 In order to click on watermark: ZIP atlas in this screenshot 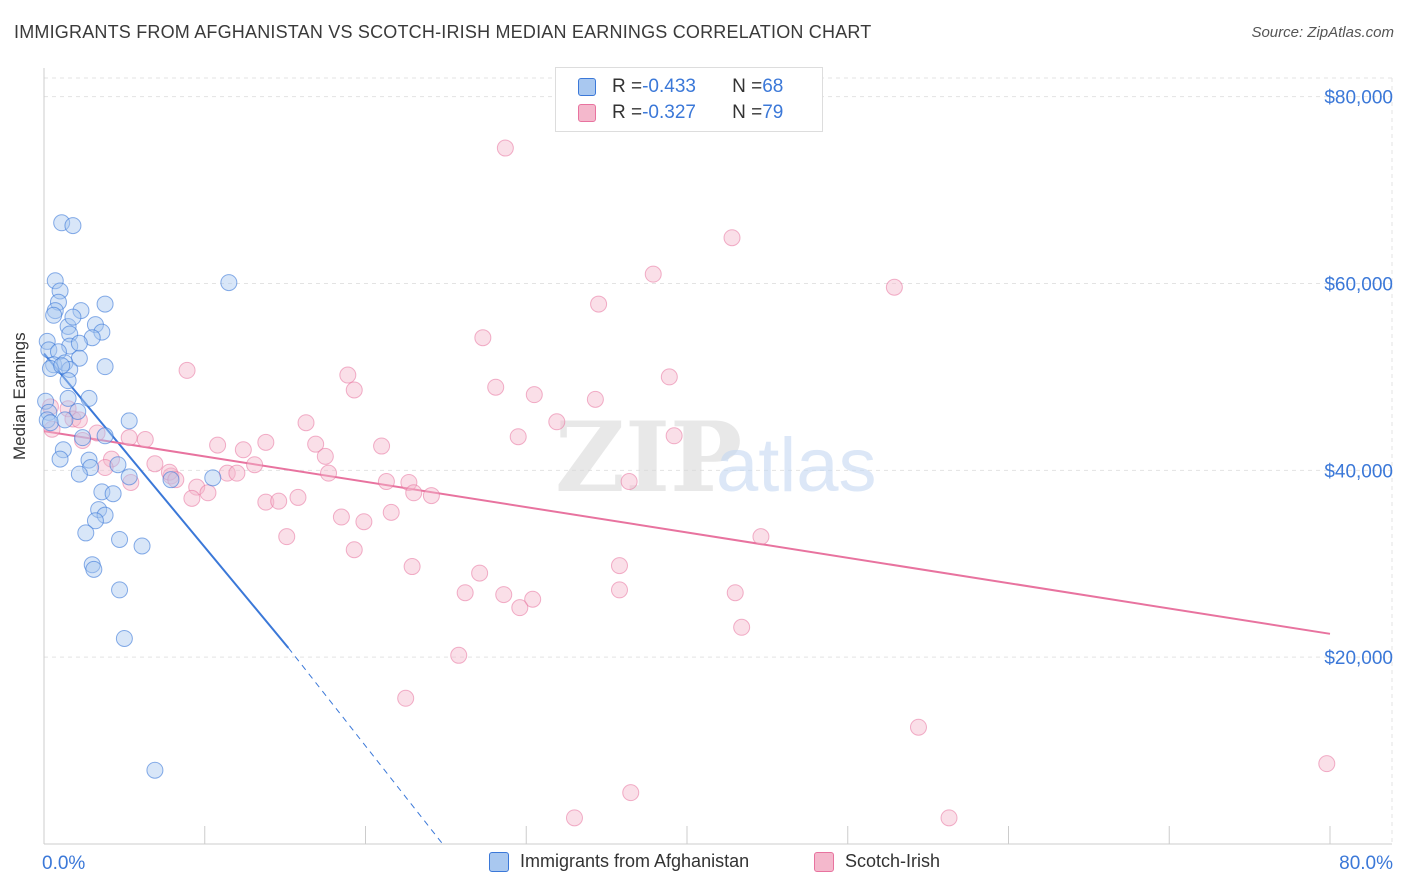, I will do `click(716, 457)`.